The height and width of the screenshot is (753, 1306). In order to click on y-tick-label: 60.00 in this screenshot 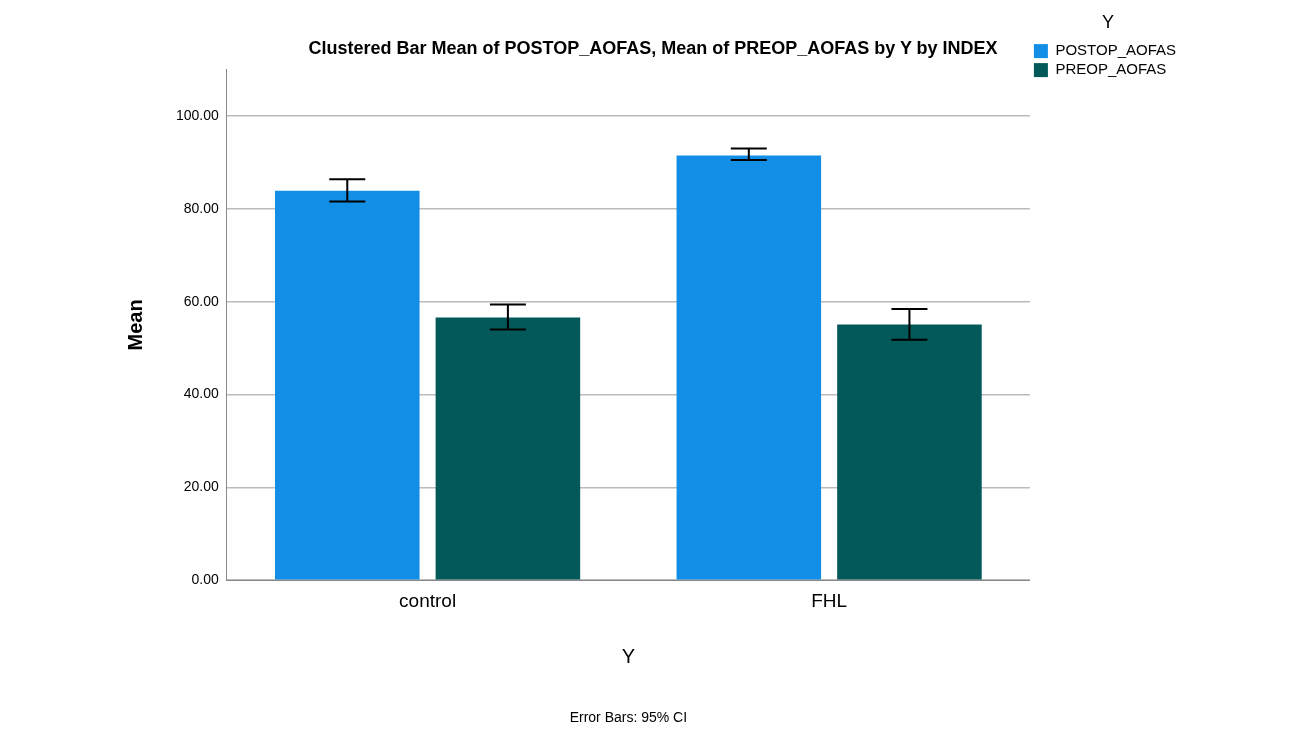, I will do `click(201, 300)`.